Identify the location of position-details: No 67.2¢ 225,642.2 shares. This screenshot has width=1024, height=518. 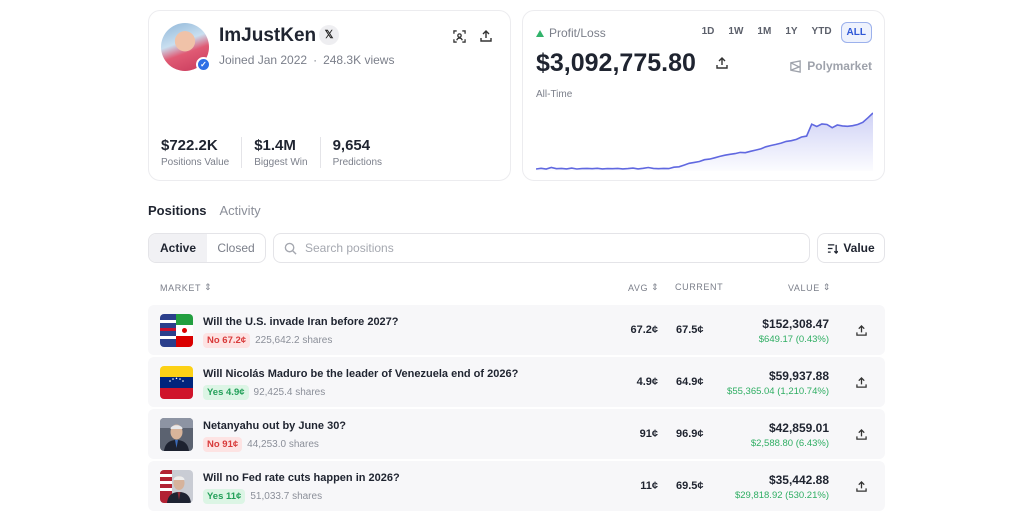
(267, 340).